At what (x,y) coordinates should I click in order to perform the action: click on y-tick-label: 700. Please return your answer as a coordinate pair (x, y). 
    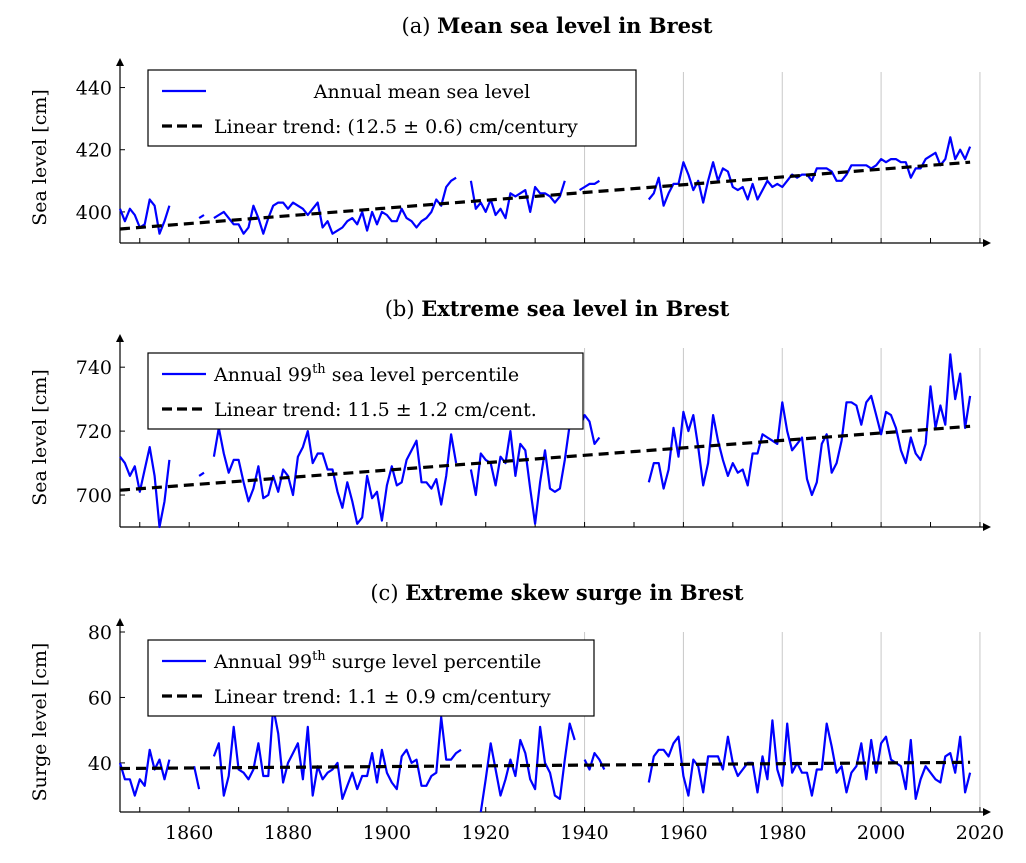
    Looking at the image, I should click on (94, 496).